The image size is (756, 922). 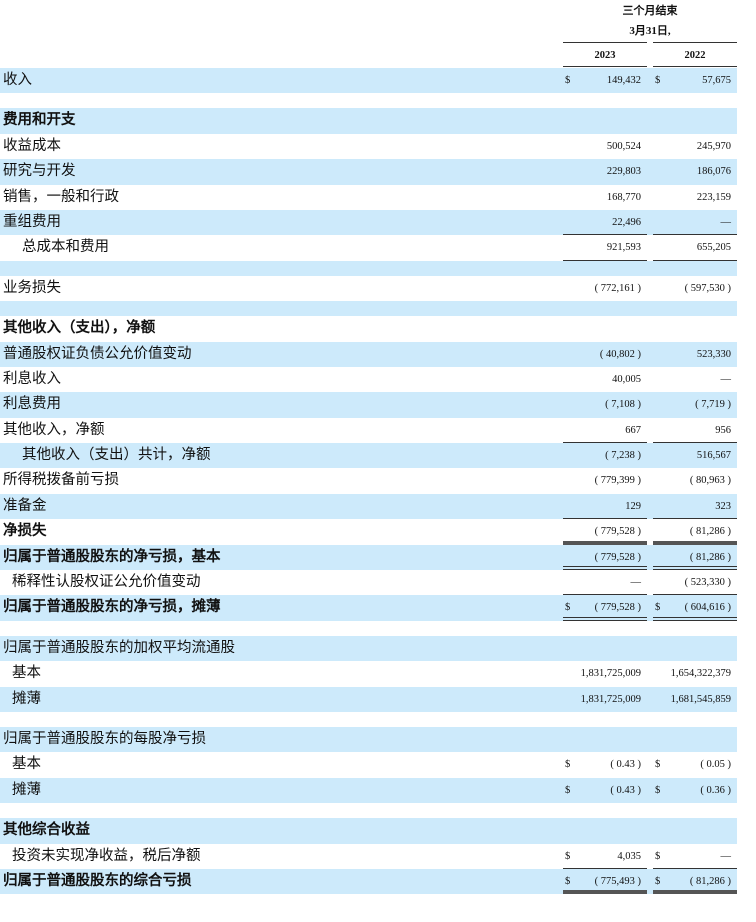 What do you see at coordinates (368, 480) in the screenshot?
I see `table-row: 所得税拨备前亏损 ( 779,399 ) ( 80,963 )` at bounding box center [368, 480].